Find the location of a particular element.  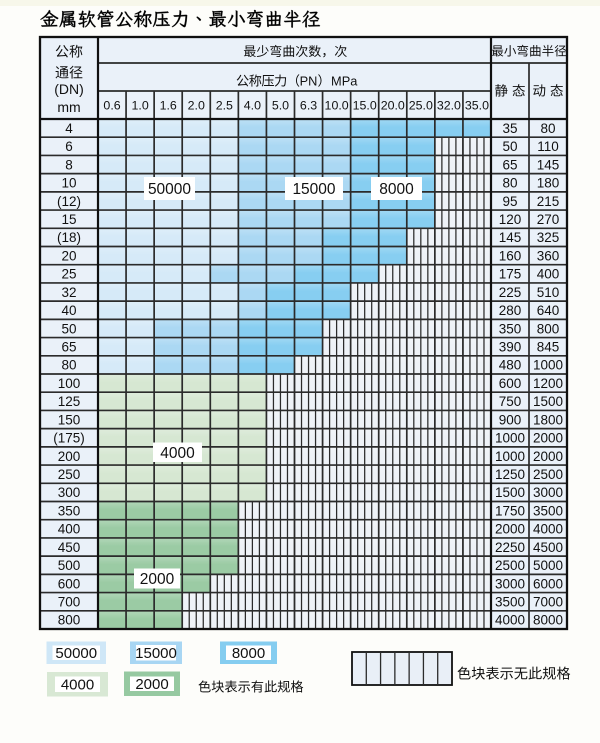

svg-text: 2.0 is located at coordinates (196, 106).